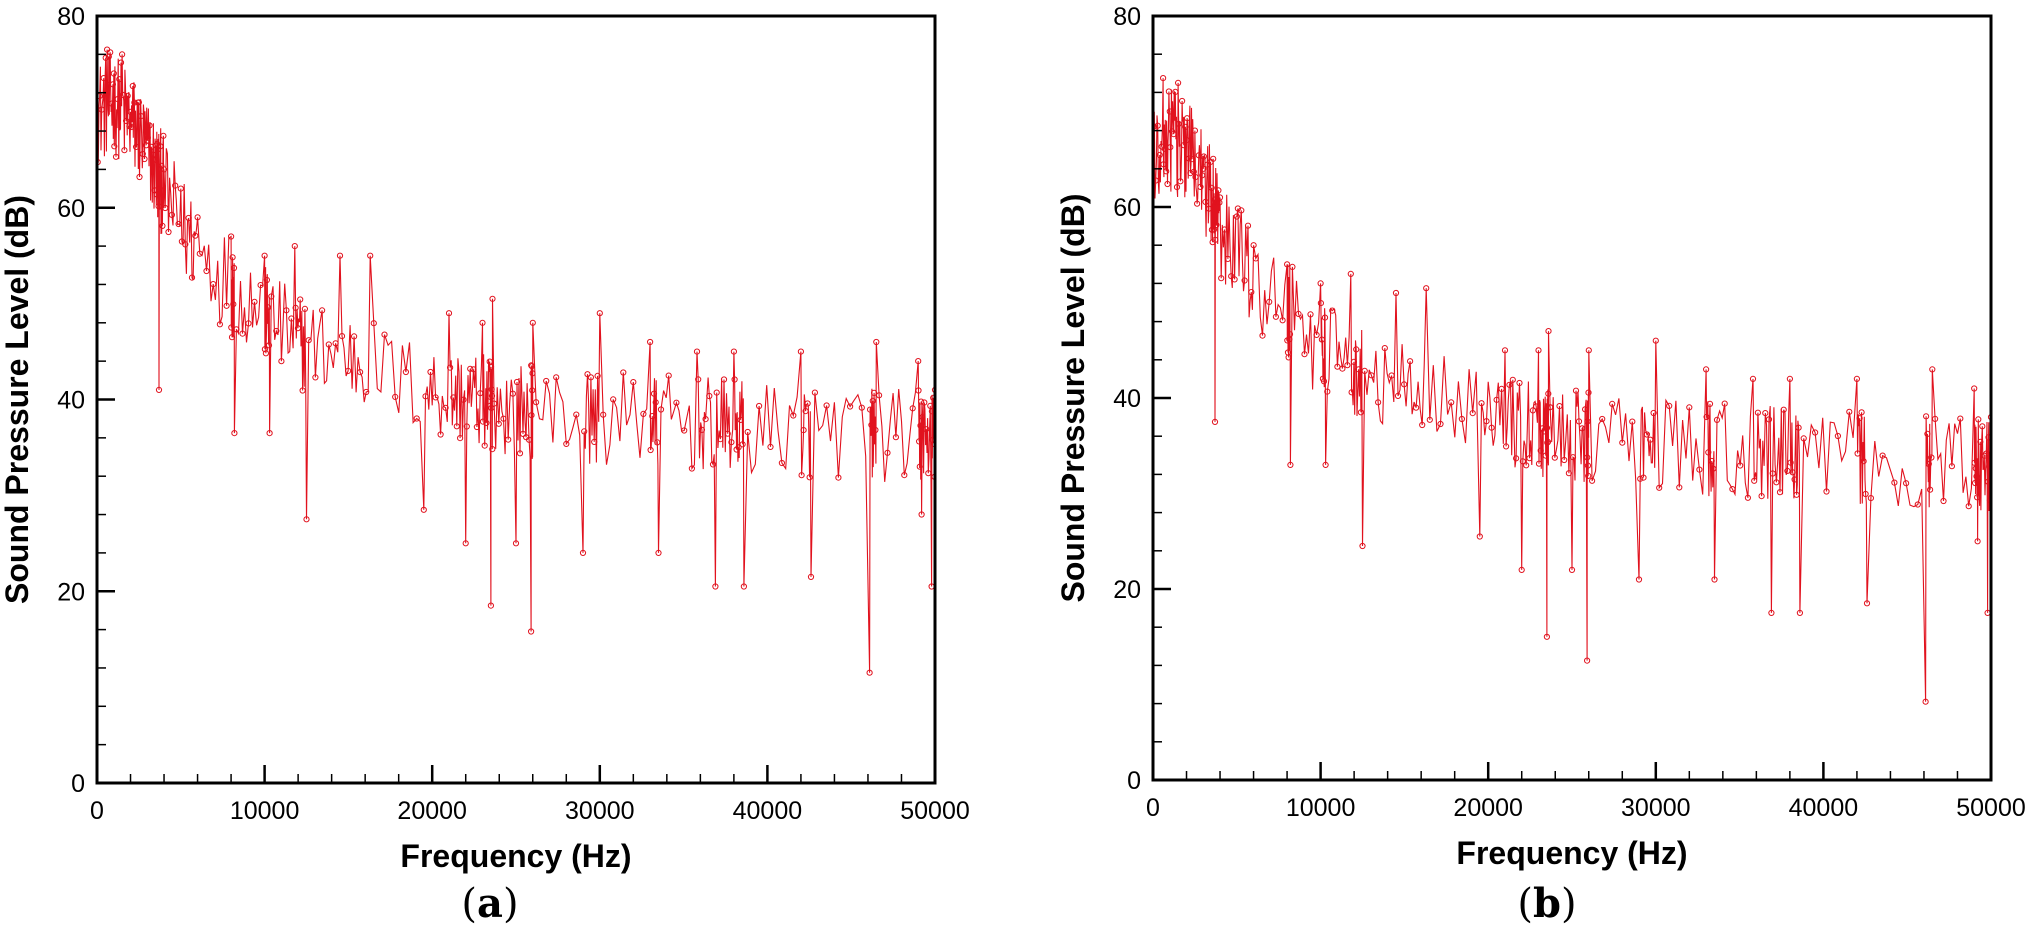  I want to click on x-tick-label: 20000, so click(1488, 808).